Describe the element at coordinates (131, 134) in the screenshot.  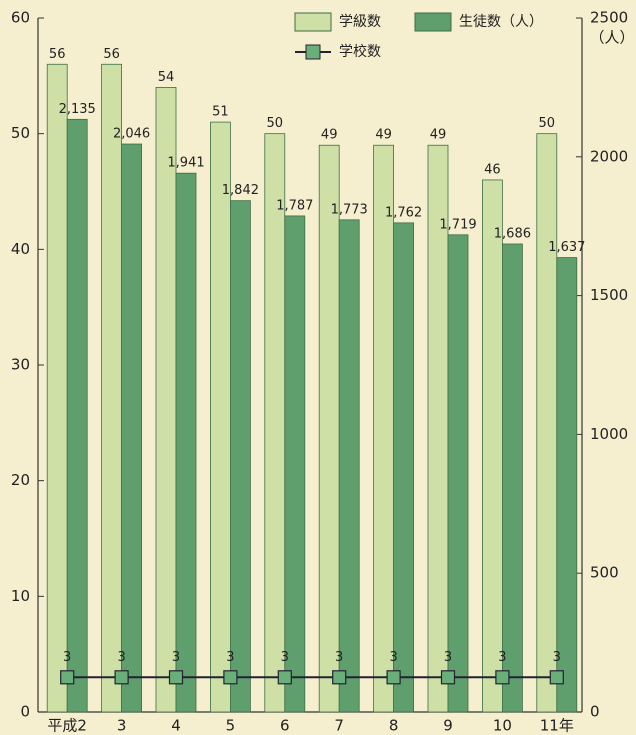
I see `value-label: 2,046` at that location.